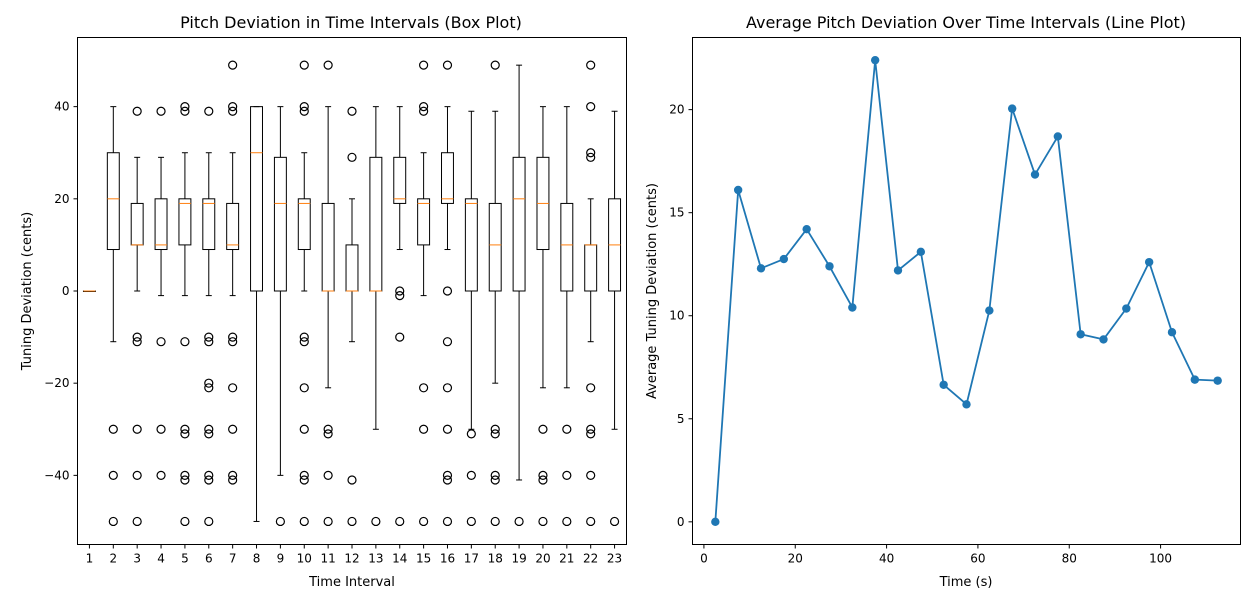 This screenshot has width=1257, height=604. I want to click on box-plot-x-tick-label: 14, so click(399, 559).